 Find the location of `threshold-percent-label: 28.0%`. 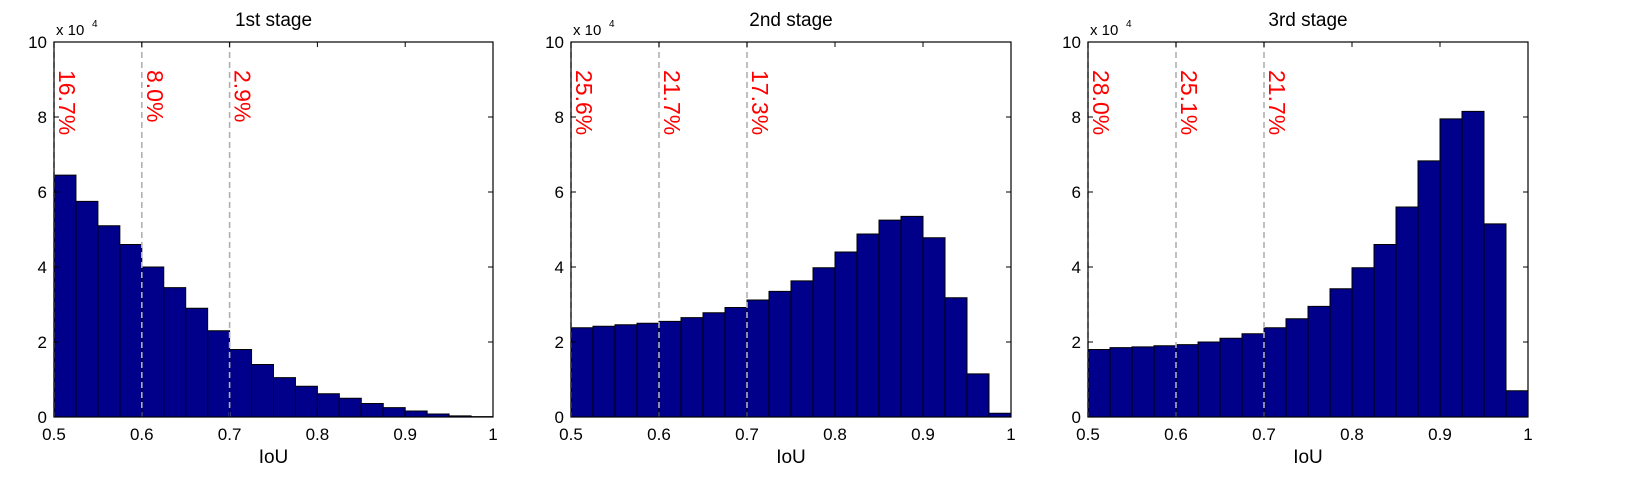

threshold-percent-label: 28.0% is located at coordinates (1101, 102).